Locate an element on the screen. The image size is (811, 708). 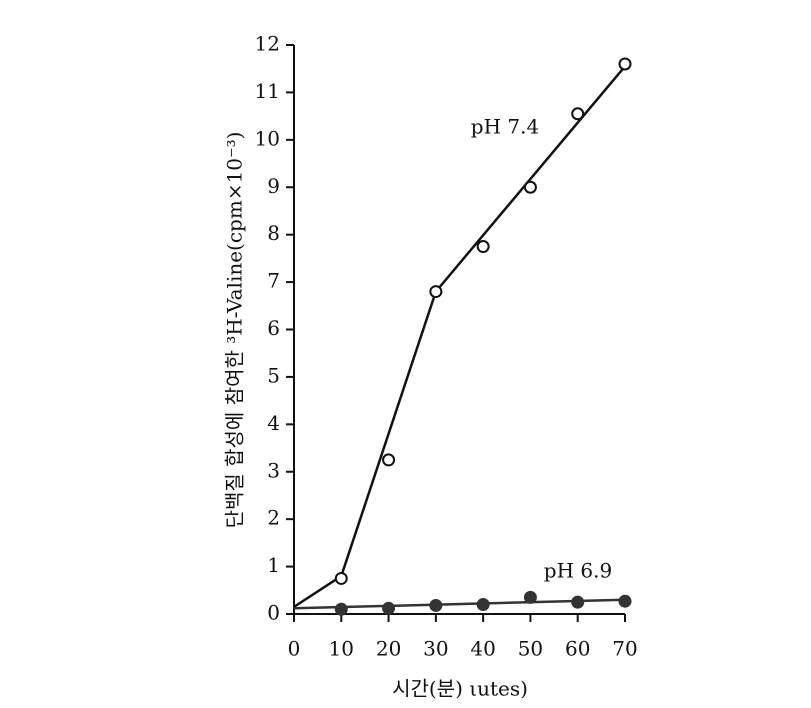
x-tick-label: 30 is located at coordinates (435, 649).